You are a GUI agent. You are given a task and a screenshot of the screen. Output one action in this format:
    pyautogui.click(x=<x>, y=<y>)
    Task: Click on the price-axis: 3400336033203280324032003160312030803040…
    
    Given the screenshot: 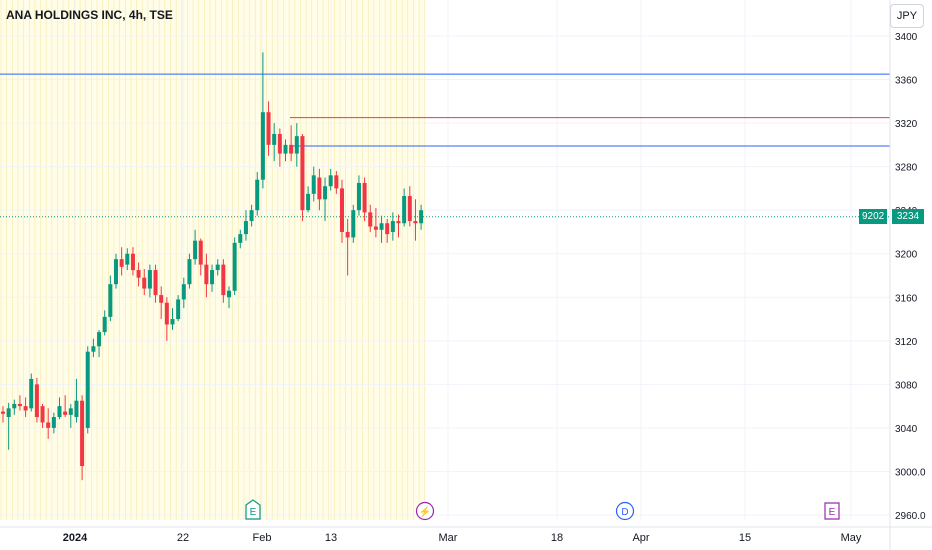 What is the action you would take?
    pyautogui.click(x=907, y=275)
    